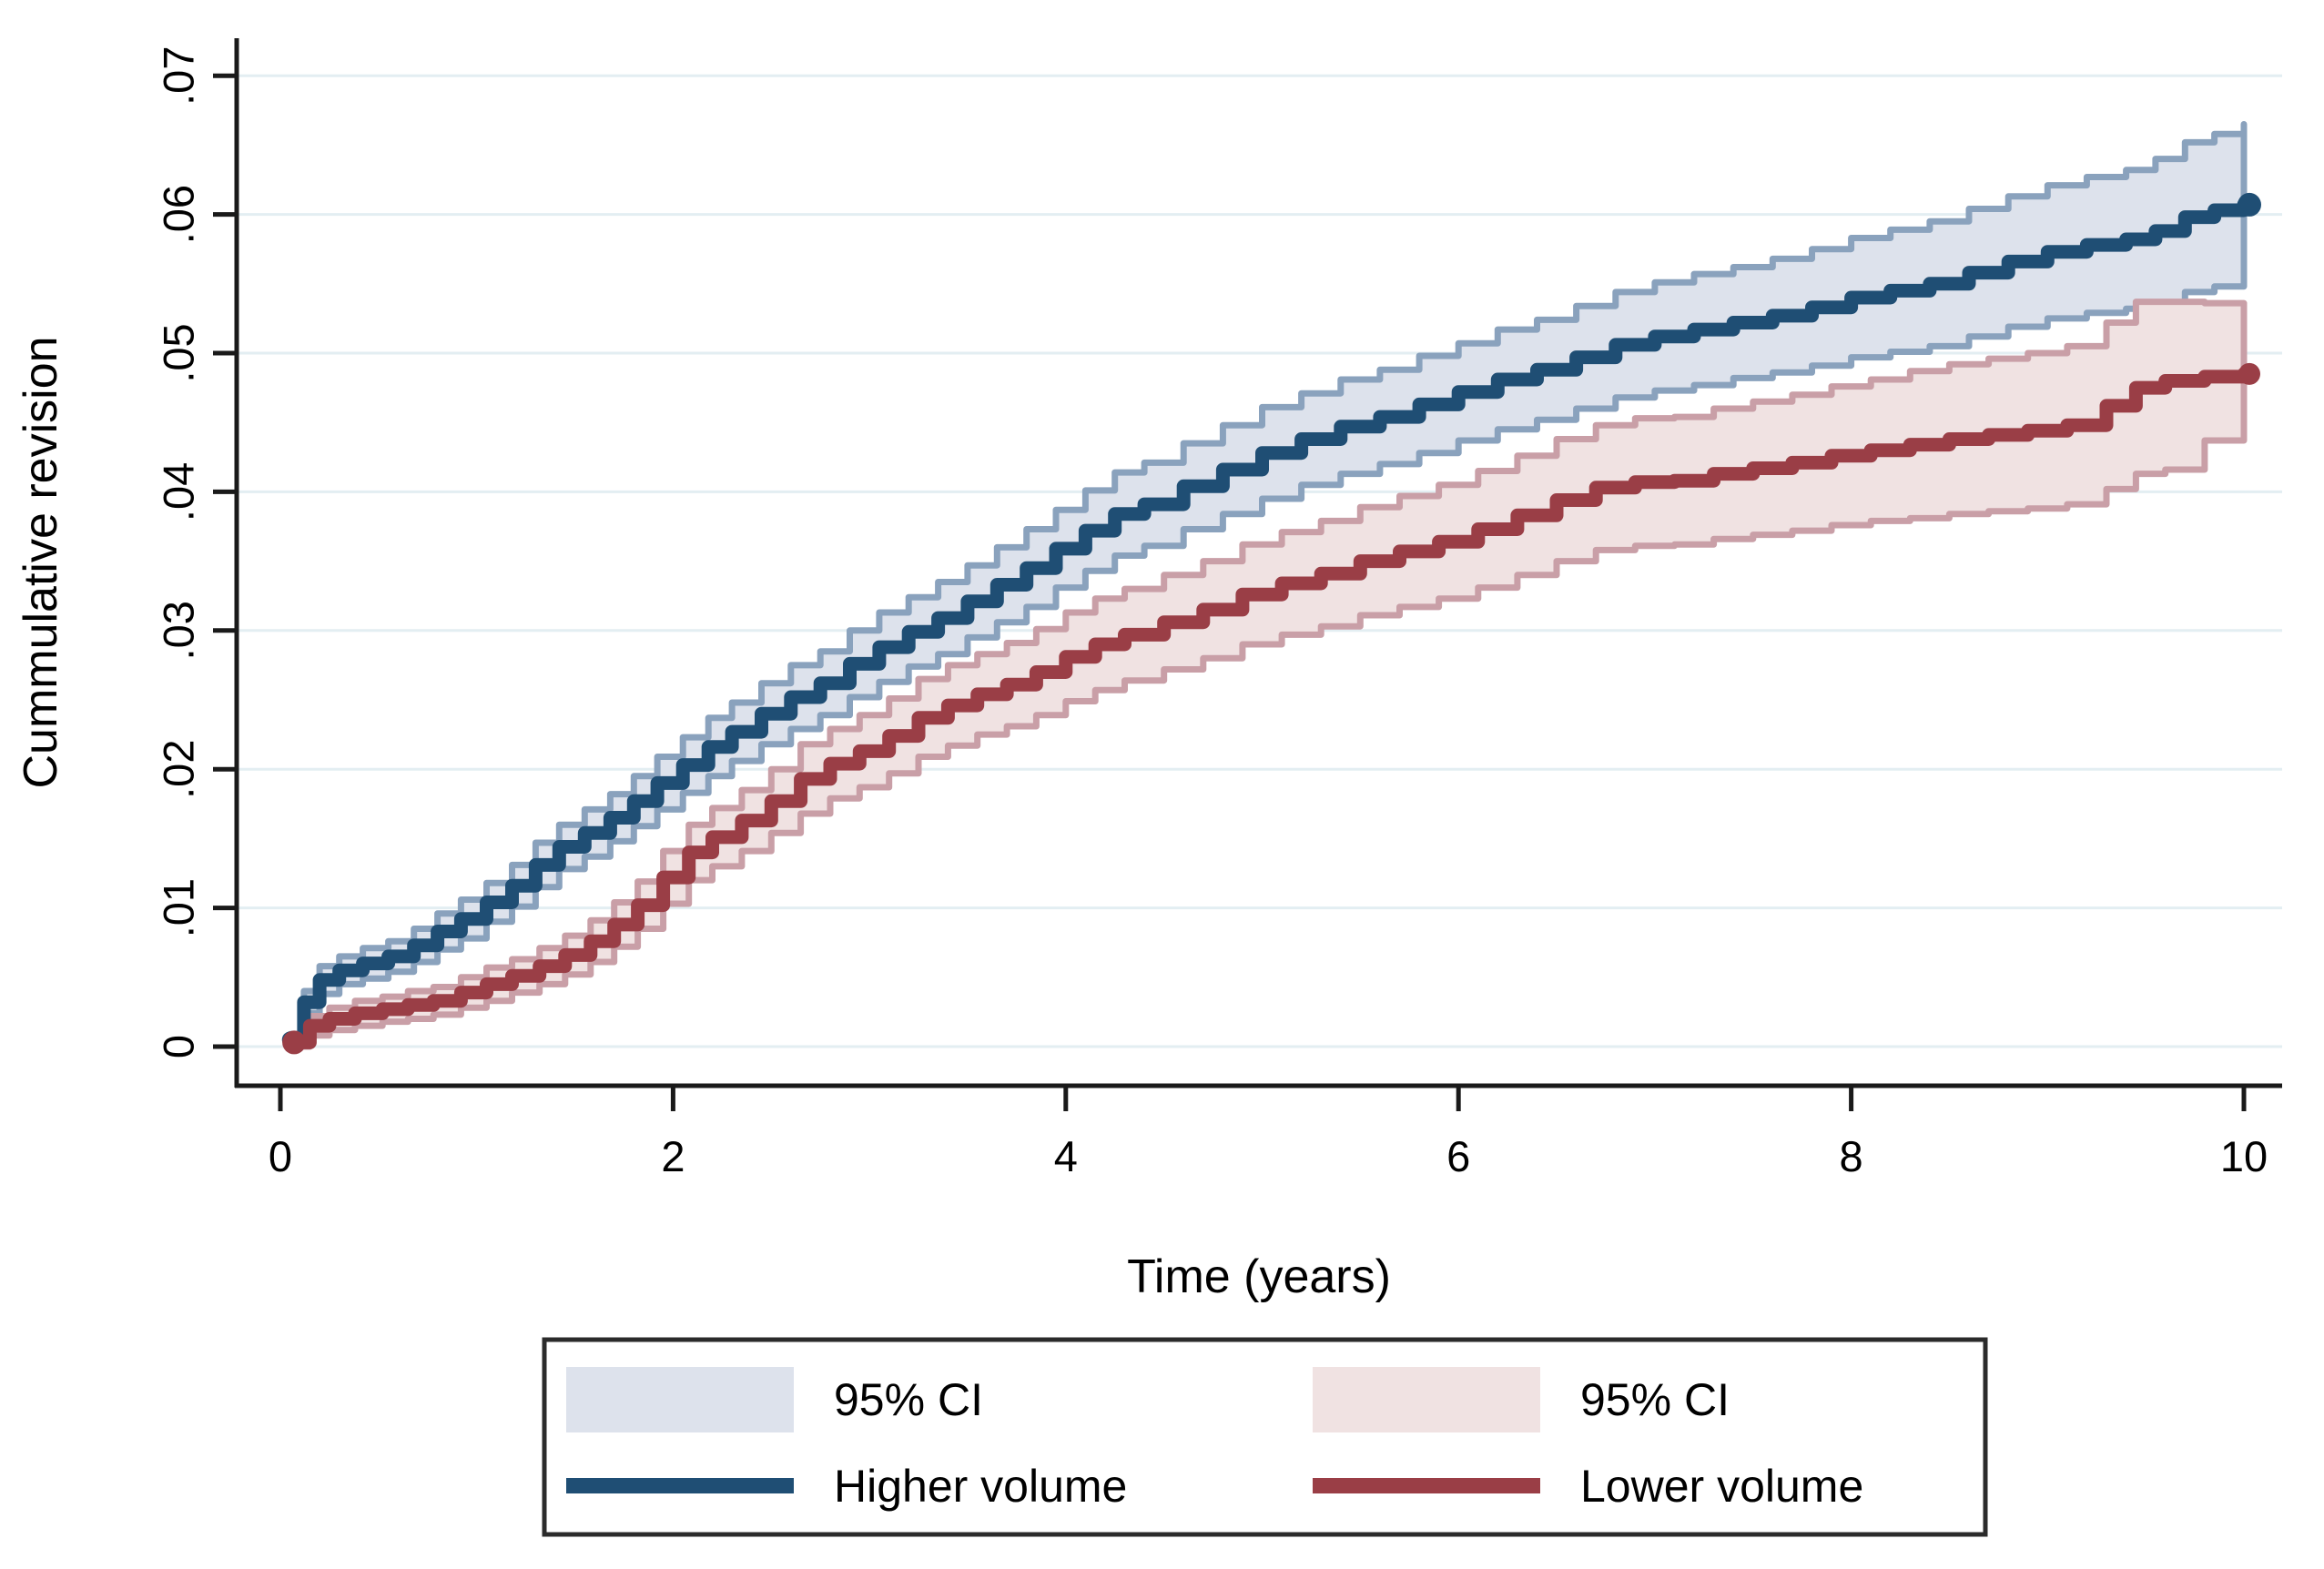 Image resolution: width=2324 pixels, height=1569 pixels. I want to click on y-axis-title: Cummulative revision, so click(41, 562).